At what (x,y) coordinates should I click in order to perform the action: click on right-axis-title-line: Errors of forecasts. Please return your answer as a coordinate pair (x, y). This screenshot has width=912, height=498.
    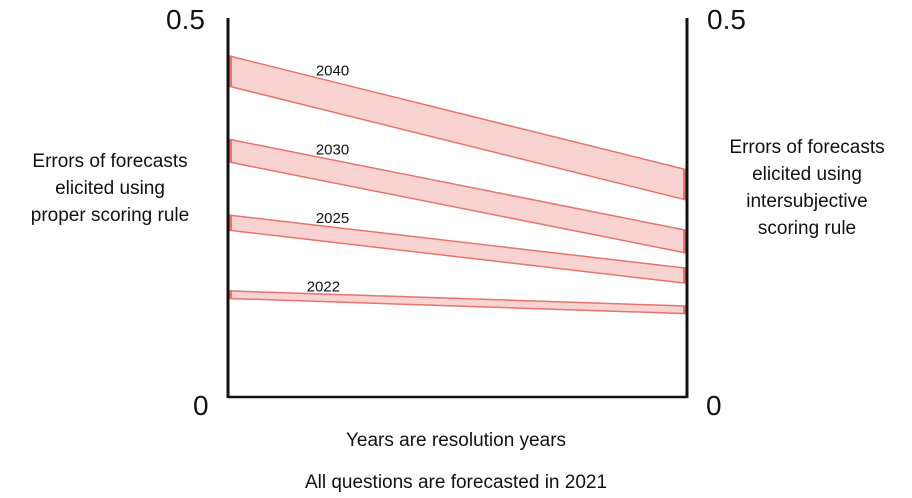
    Looking at the image, I should click on (807, 147).